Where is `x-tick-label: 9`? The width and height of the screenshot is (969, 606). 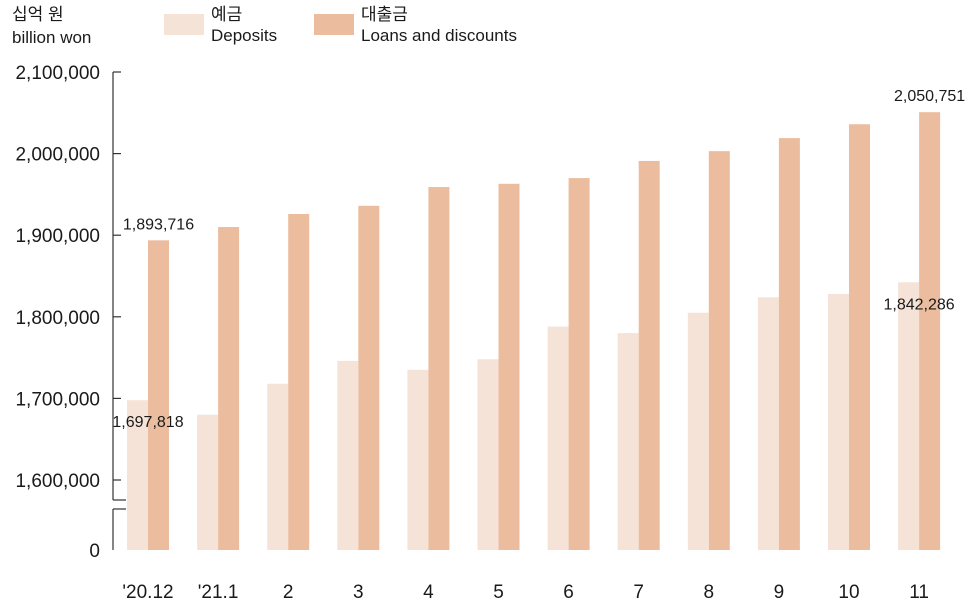
x-tick-label: 9 is located at coordinates (779, 592).